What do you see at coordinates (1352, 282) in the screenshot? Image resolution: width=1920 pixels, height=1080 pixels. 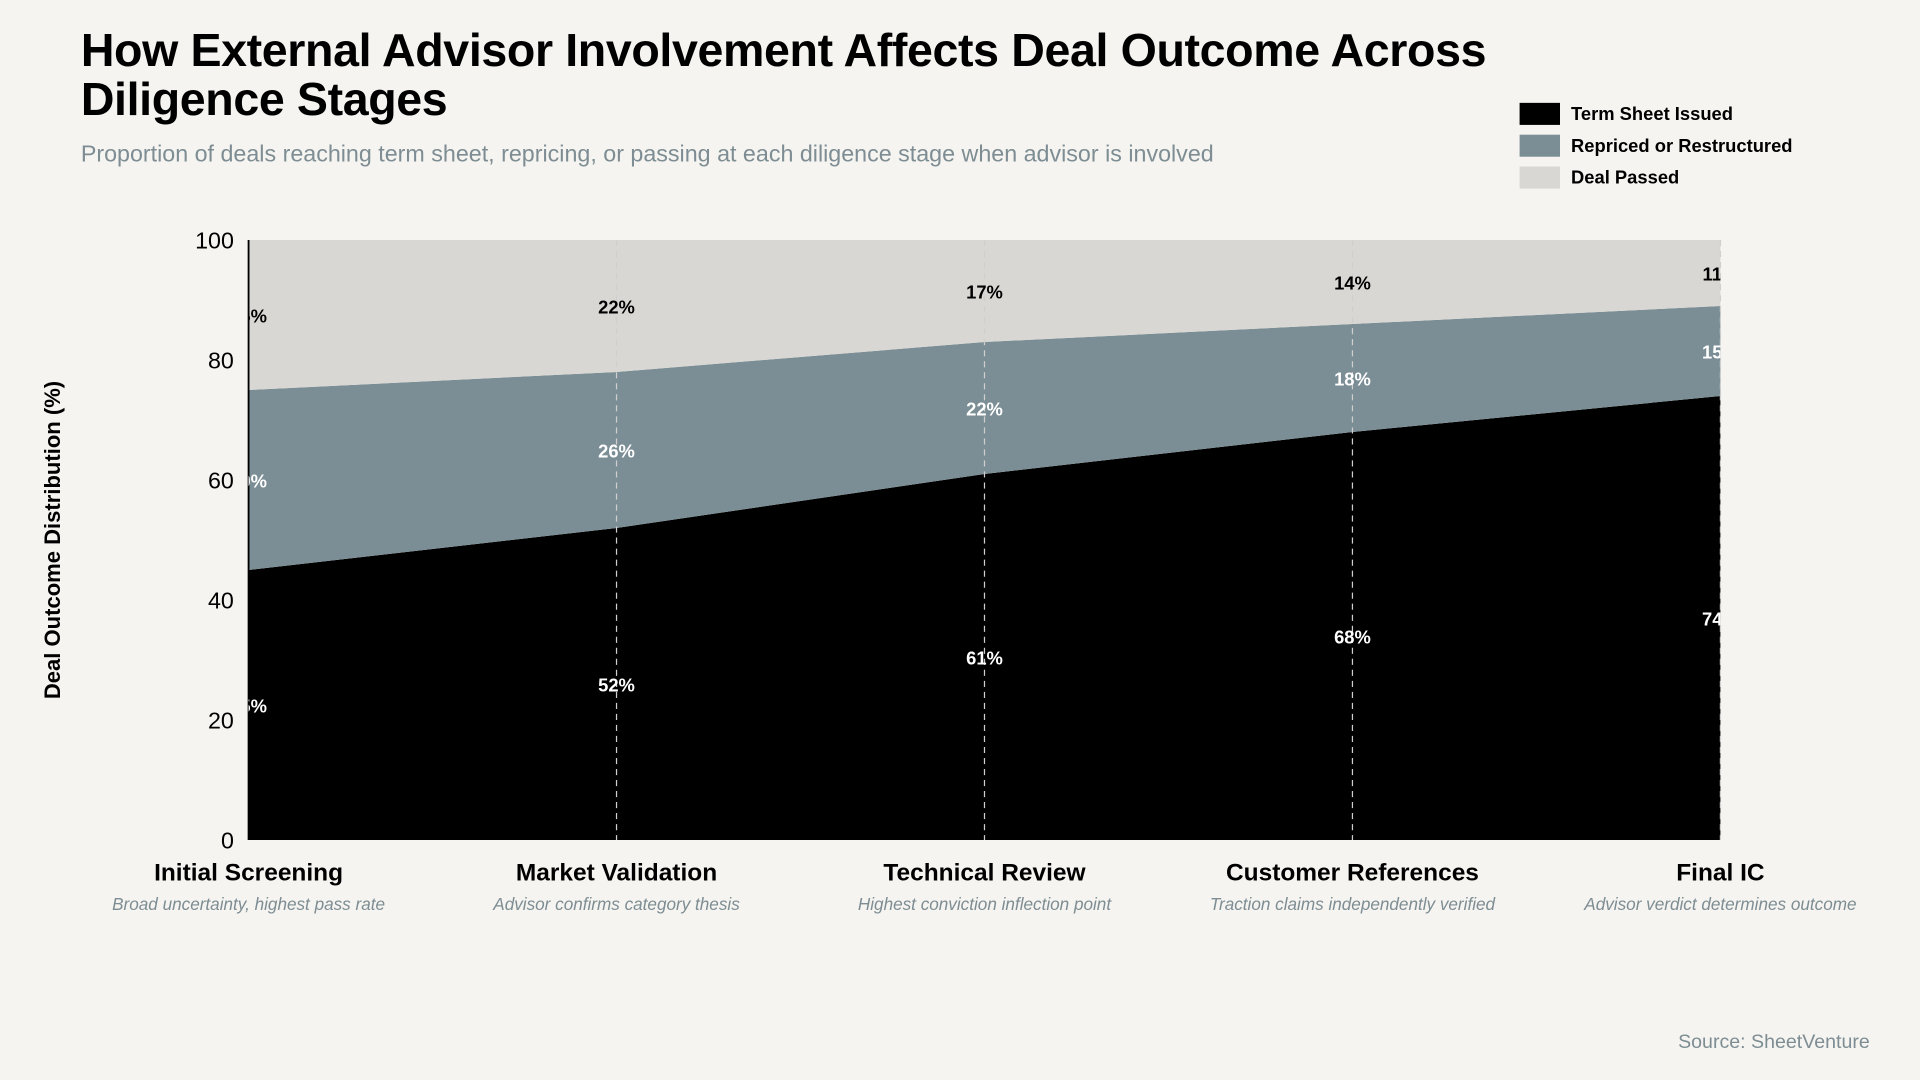 I see `data-label: 14%` at bounding box center [1352, 282].